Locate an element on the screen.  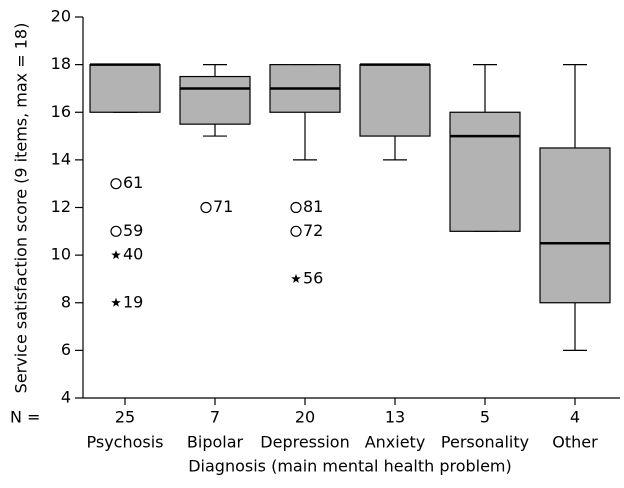
outlier-label: 59 is located at coordinates (133, 230).